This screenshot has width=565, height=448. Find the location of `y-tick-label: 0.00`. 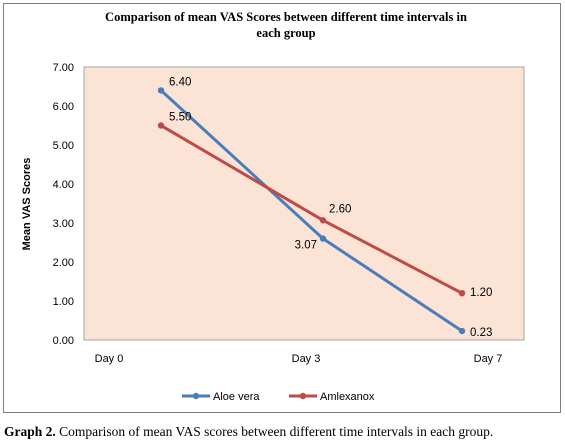

y-tick-label: 0.00 is located at coordinates (63, 341).